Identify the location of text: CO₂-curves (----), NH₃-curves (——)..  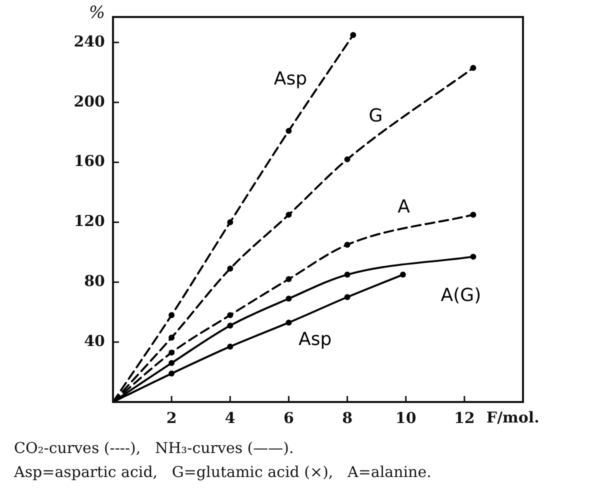
(154, 448).